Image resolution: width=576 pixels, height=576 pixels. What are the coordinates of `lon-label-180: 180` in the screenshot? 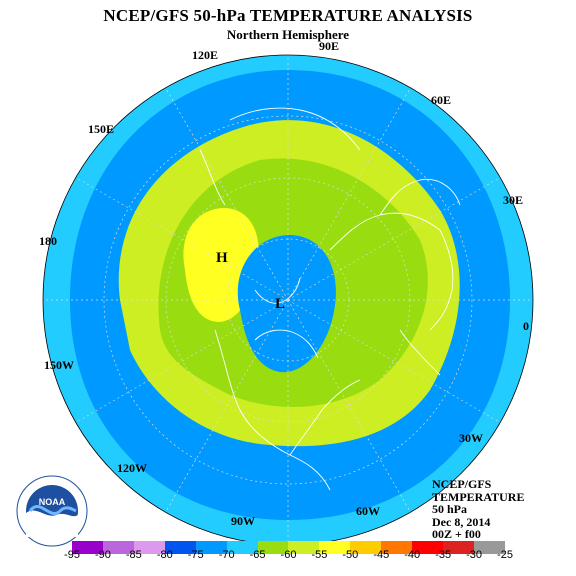 It's located at (48, 241).